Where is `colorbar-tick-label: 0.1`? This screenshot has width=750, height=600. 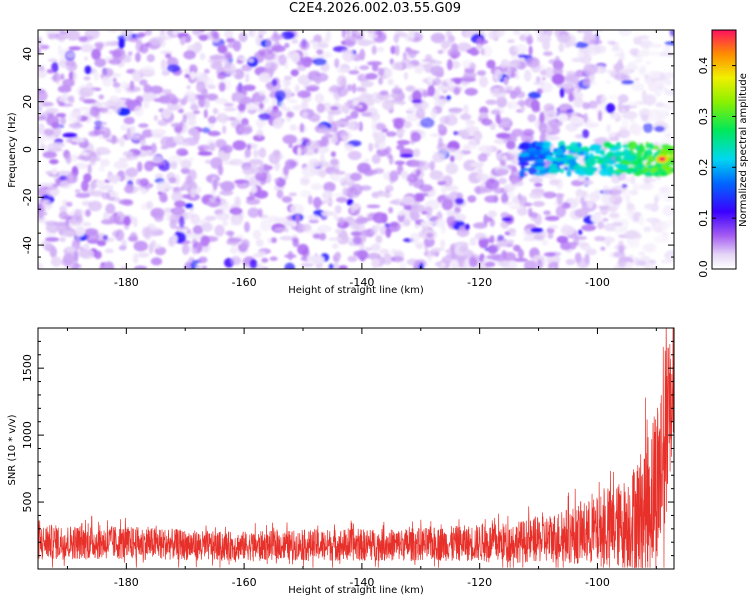 colorbar-tick-label: 0.1 is located at coordinates (703, 218).